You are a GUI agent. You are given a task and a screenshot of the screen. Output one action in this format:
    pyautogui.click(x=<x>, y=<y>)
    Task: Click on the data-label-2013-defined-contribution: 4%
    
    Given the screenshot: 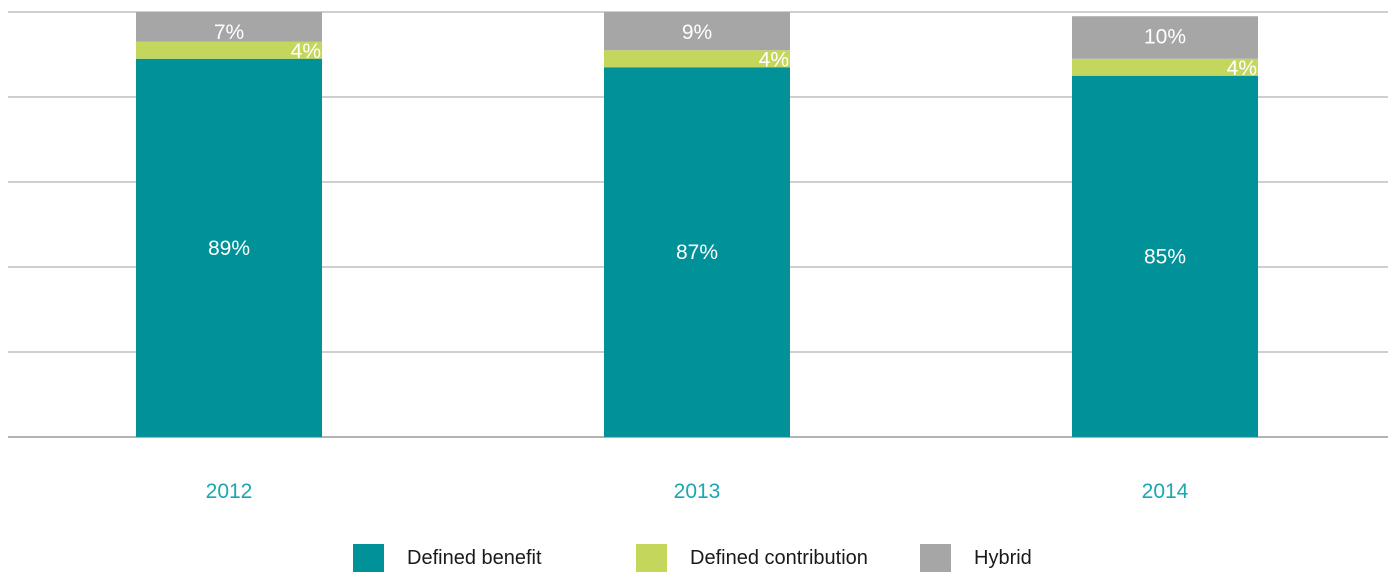 What is the action you would take?
    pyautogui.click(x=774, y=59)
    